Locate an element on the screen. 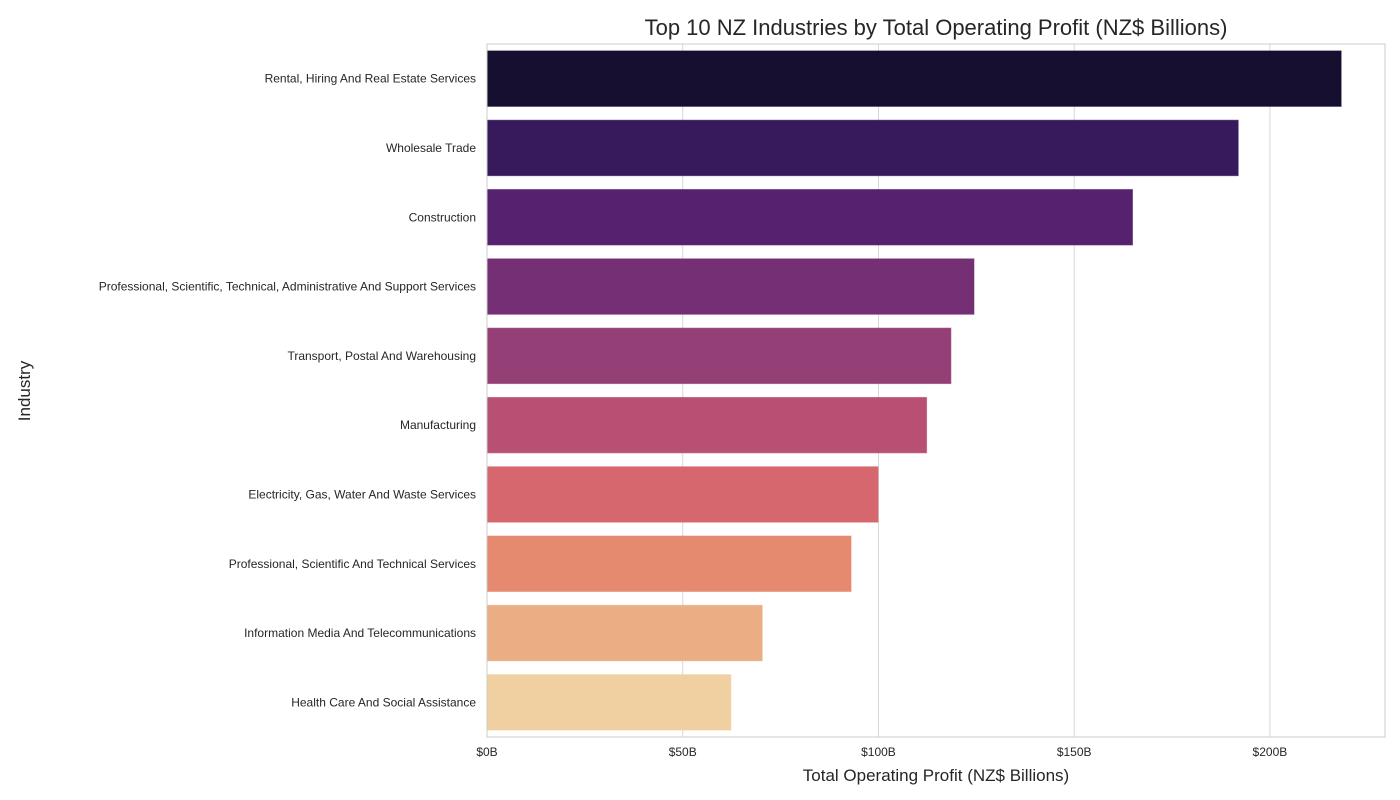  y-axis-label: Industry is located at coordinates (24, 390).